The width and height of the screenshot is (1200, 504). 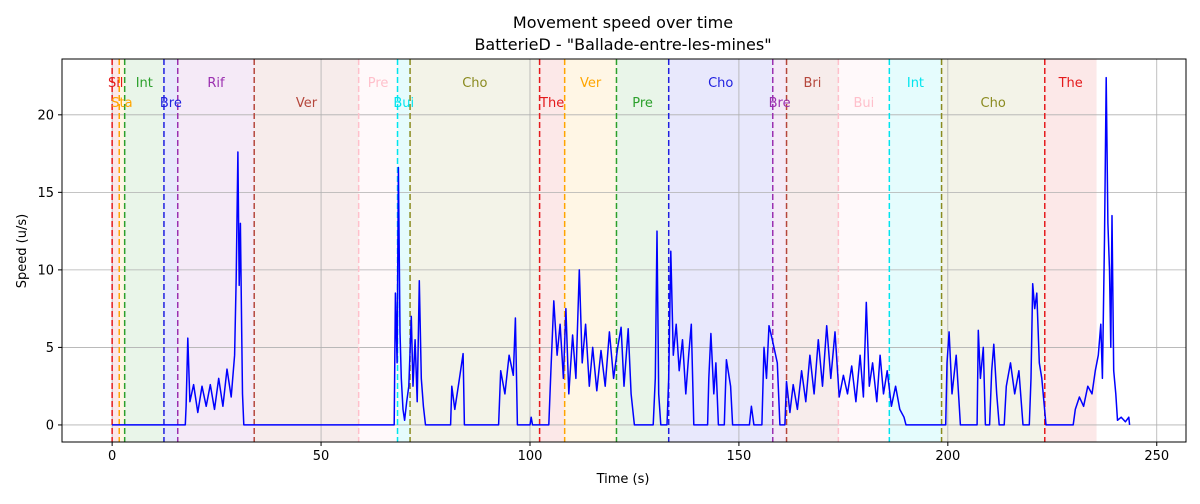 What do you see at coordinates (216, 83) in the screenshot?
I see `section-label: Rif` at bounding box center [216, 83].